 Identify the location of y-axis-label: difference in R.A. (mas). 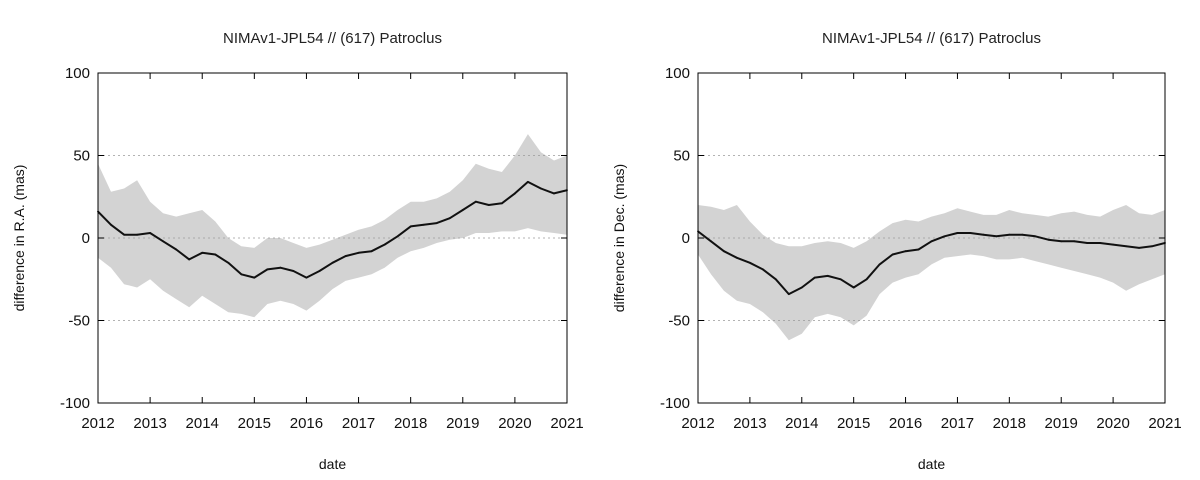
(19, 238).